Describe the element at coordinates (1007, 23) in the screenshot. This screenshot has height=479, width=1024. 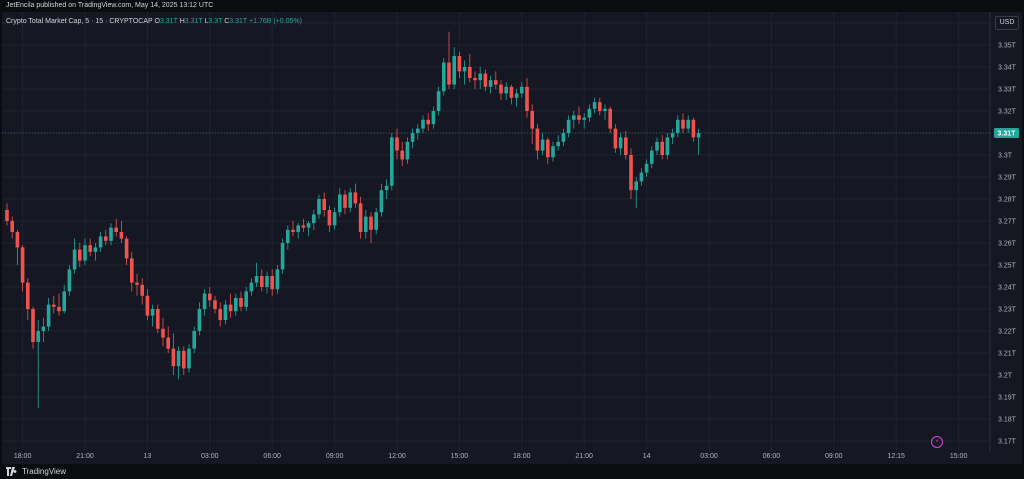
I see `currency-button: USD` at that location.